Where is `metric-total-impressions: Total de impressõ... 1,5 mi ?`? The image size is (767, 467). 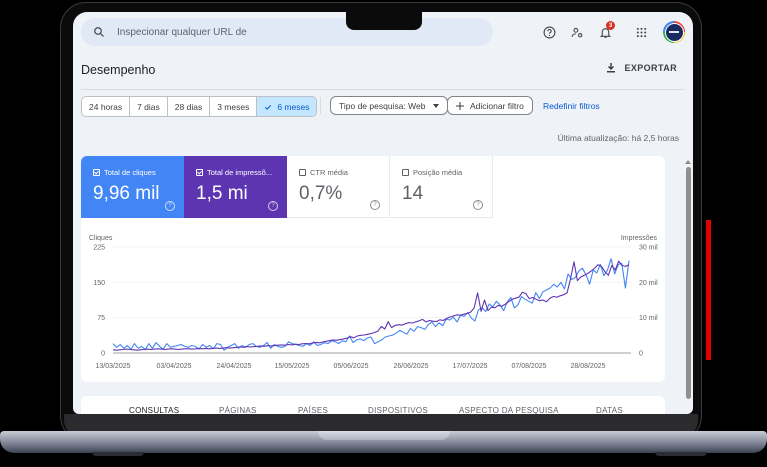 metric-total-impressions: Total de impressõ... 1,5 mi ? is located at coordinates (235, 187).